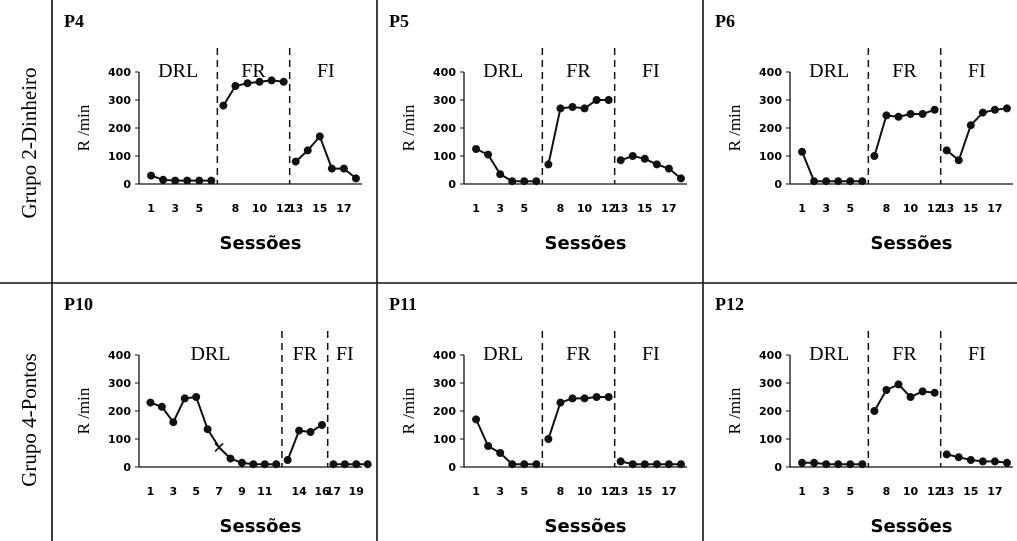 This screenshot has width=1017, height=541. I want to click on x-tick-label: 3, so click(173, 491).